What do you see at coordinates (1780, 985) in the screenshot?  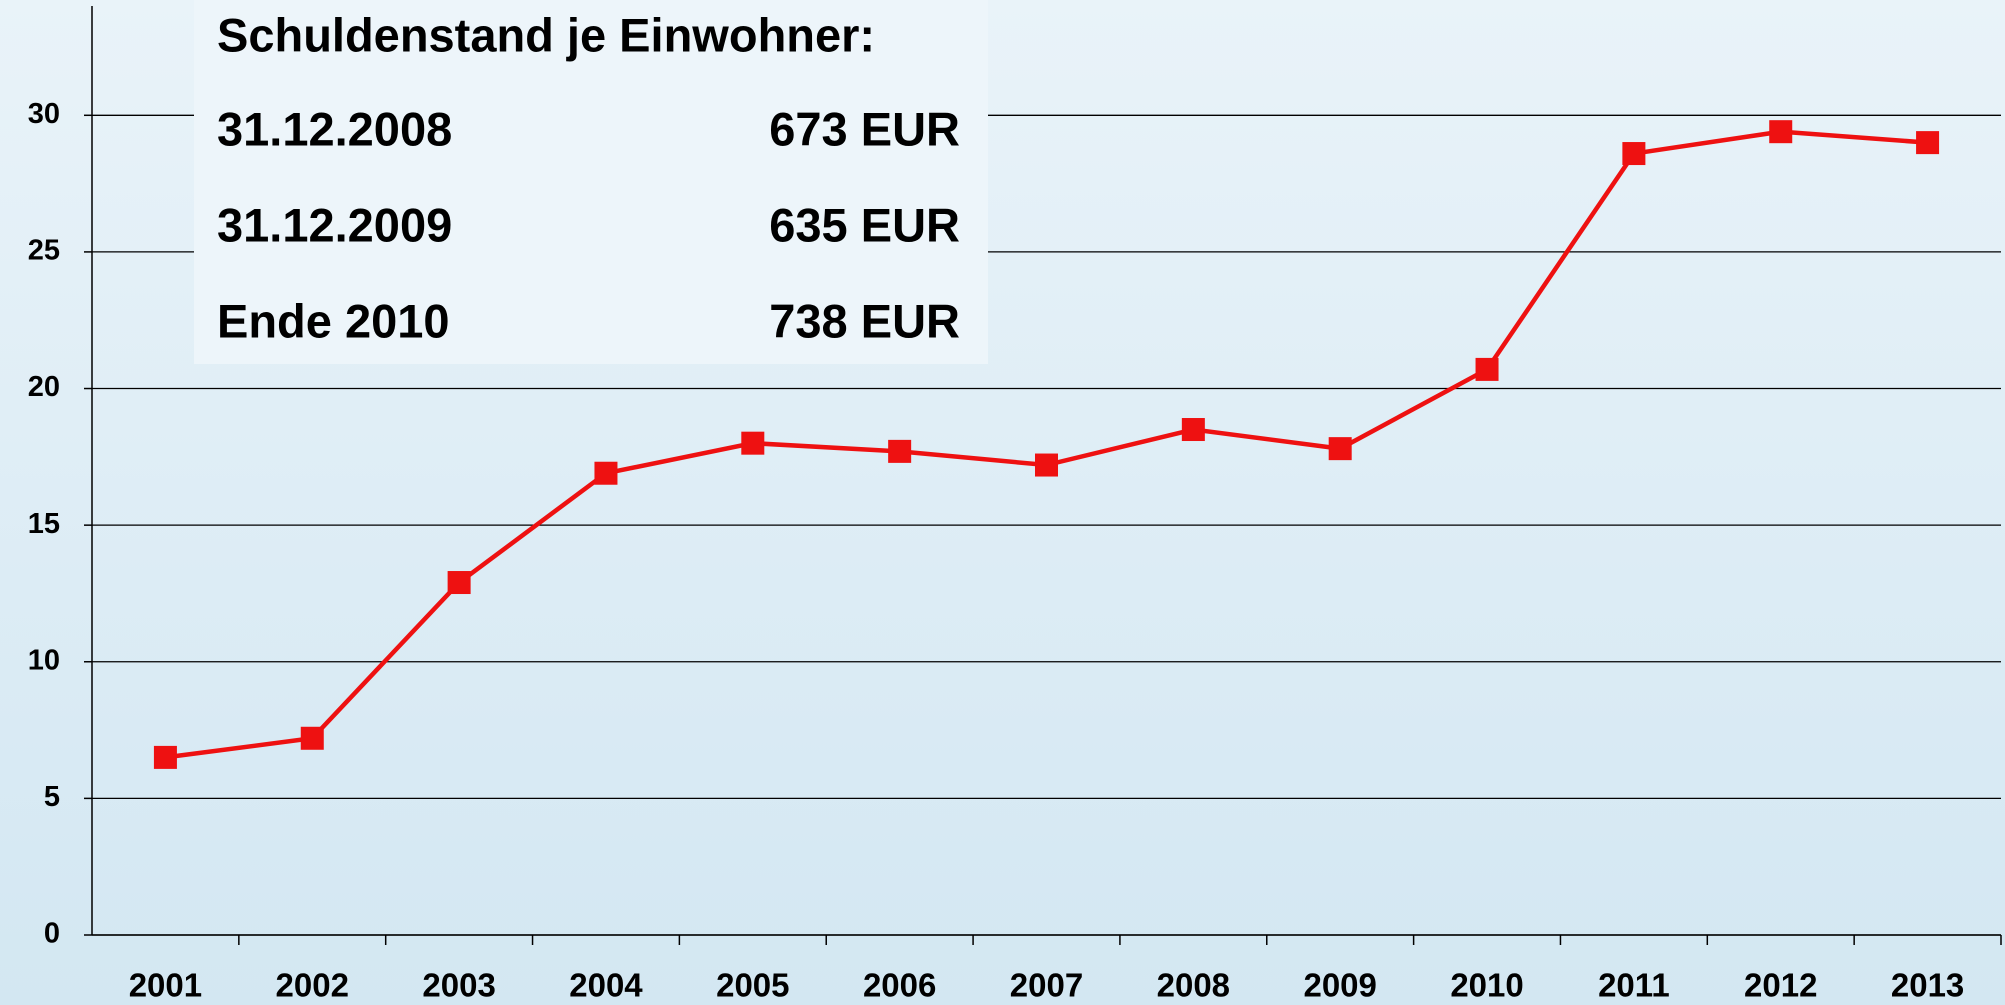 I see `x-tick-label: 2012` at bounding box center [1780, 985].